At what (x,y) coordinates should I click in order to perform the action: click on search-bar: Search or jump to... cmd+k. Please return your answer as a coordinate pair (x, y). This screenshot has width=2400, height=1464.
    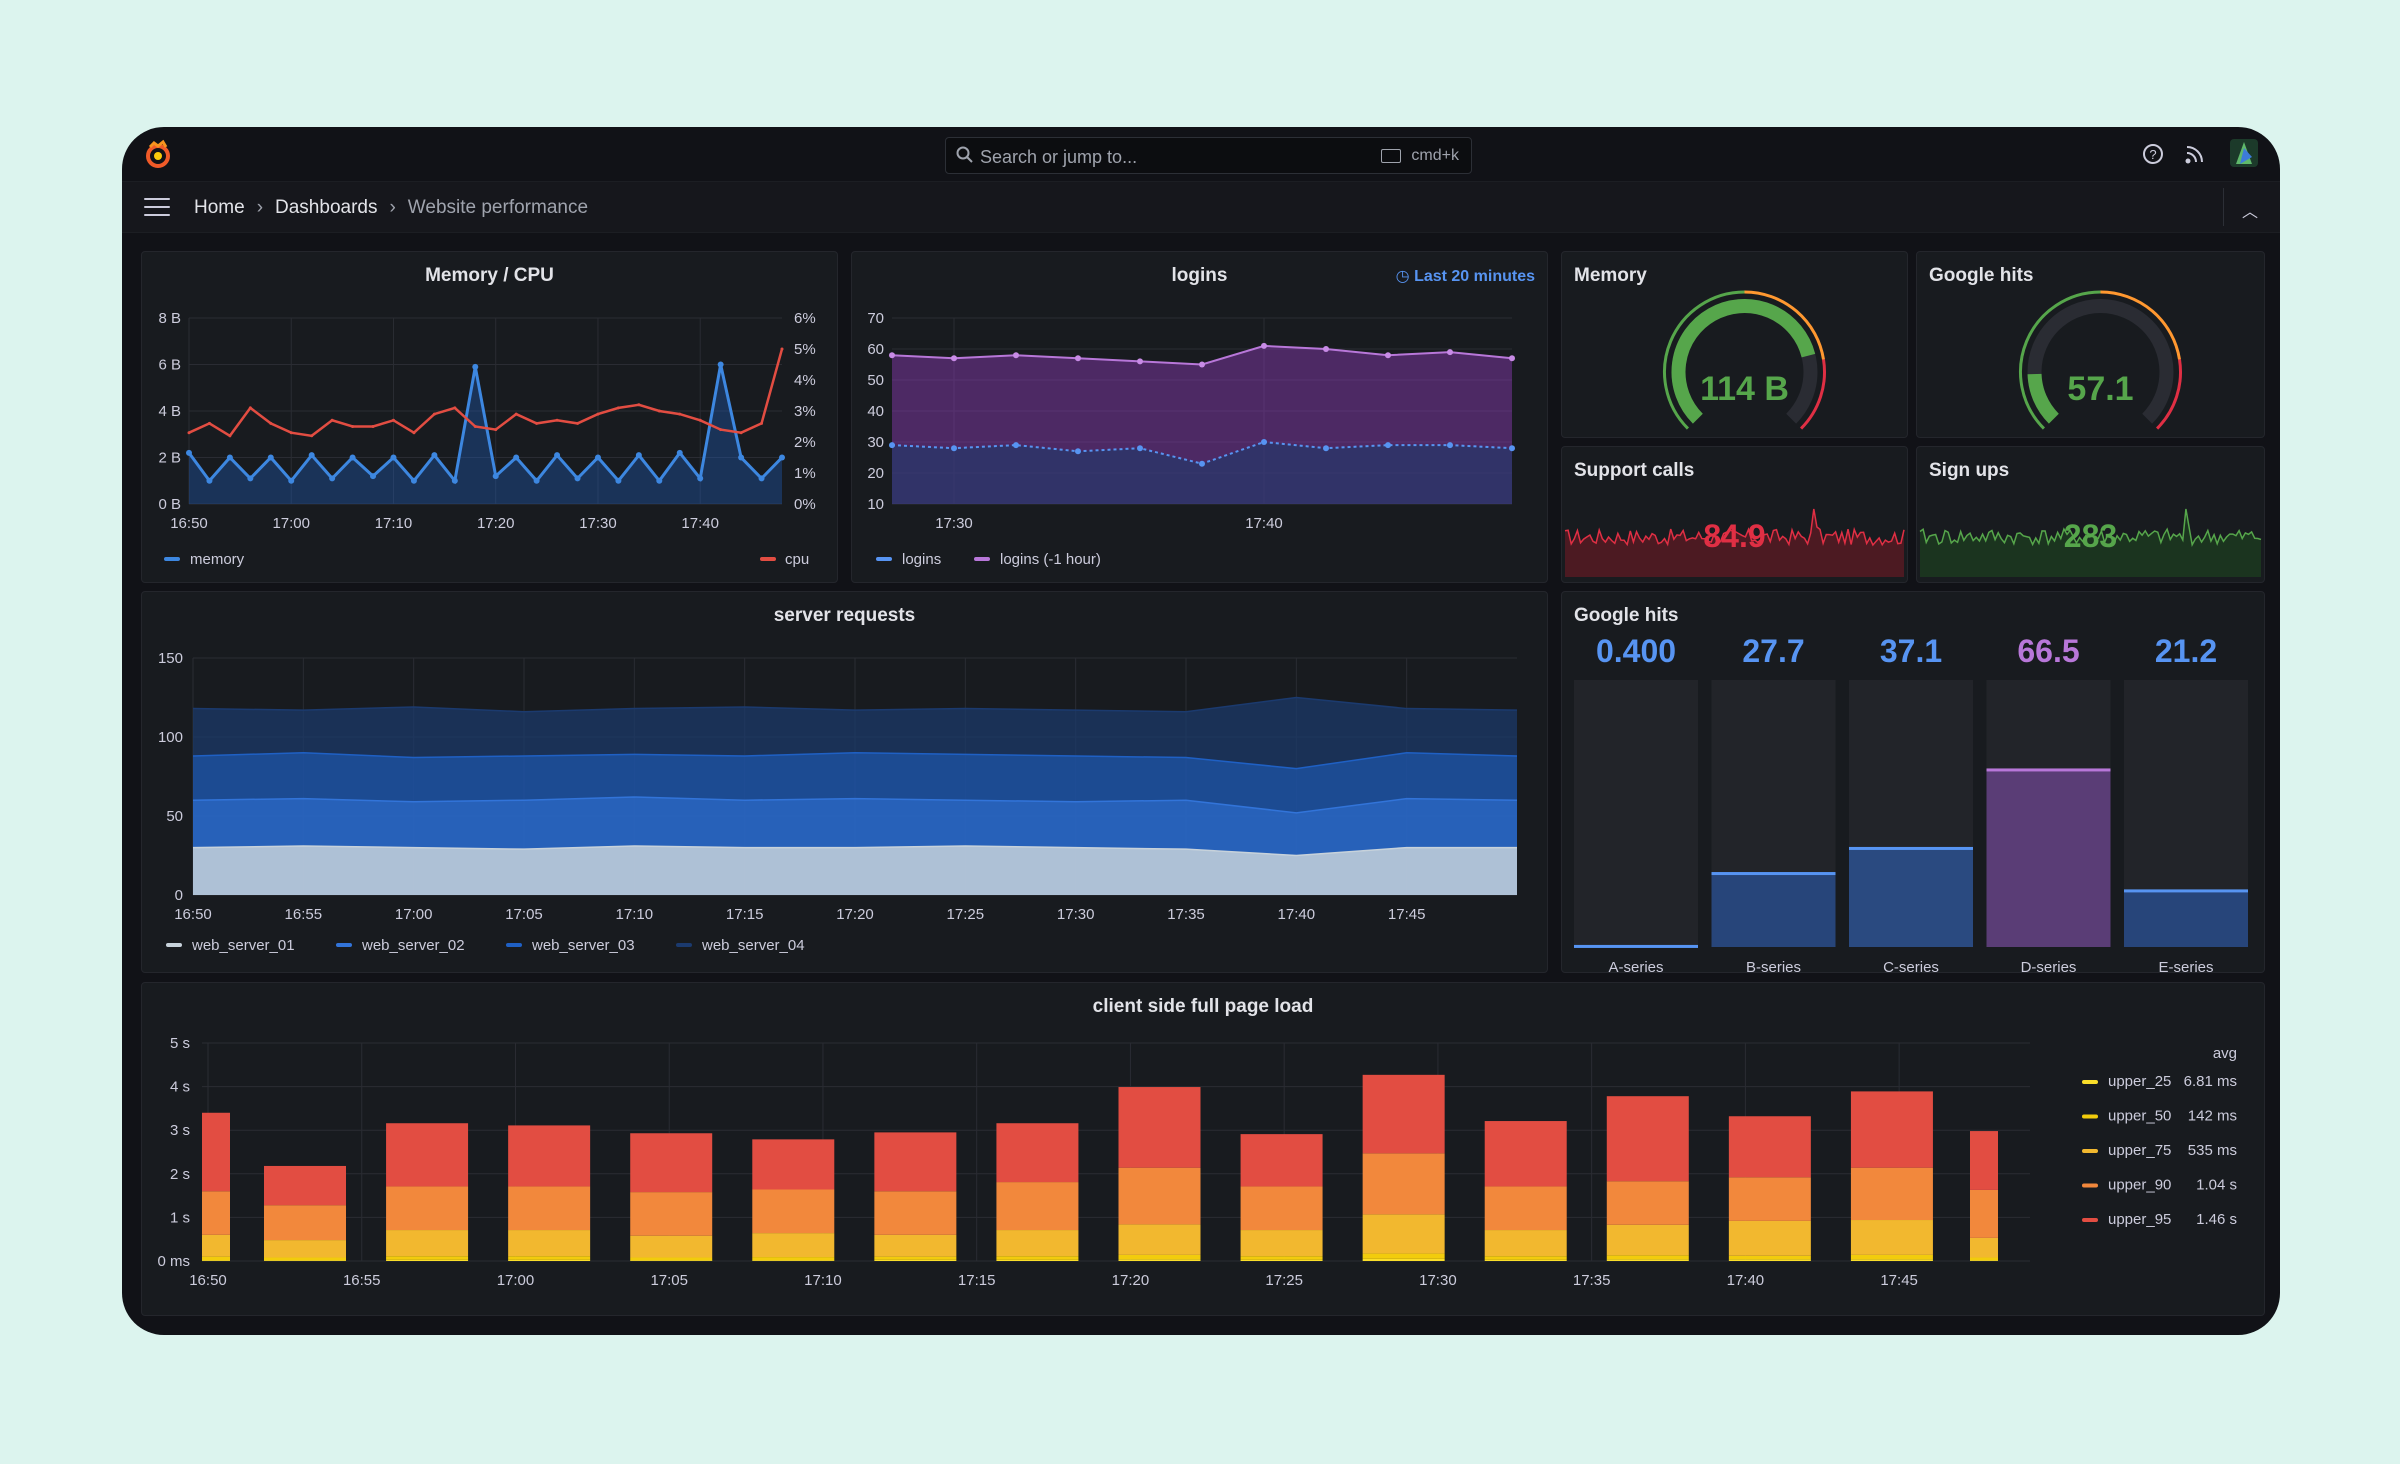
    Looking at the image, I should click on (1208, 155).